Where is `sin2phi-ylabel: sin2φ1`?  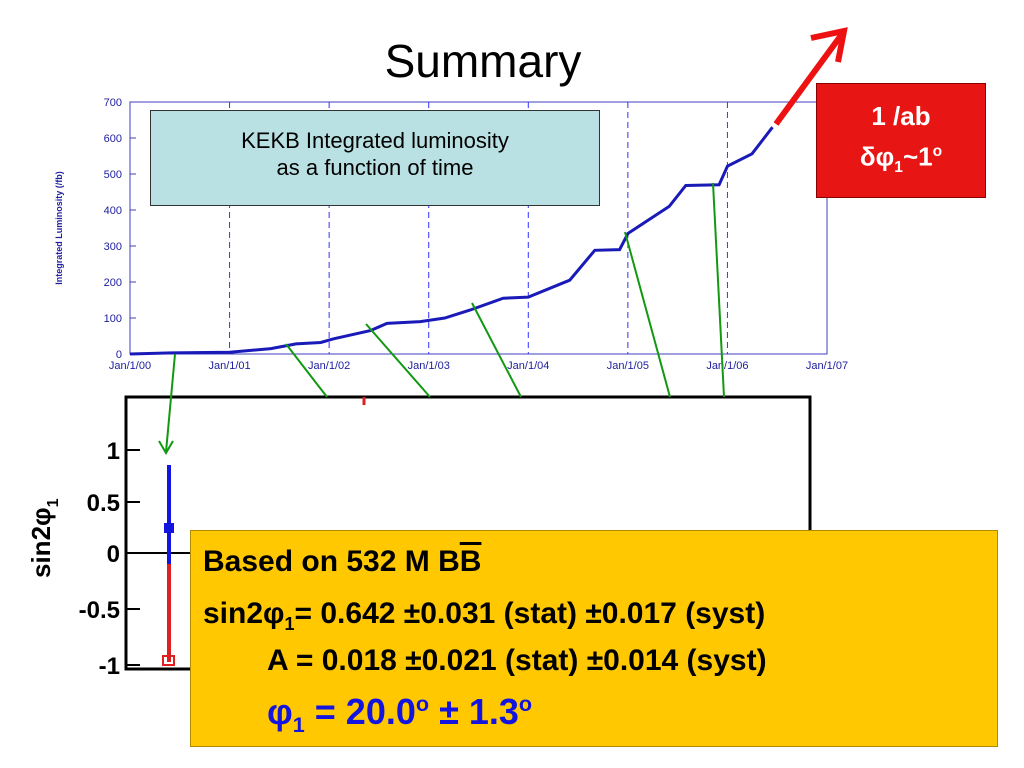 sin2phi-ylabel: sin2φ1 is located at coordinates (44, 538).